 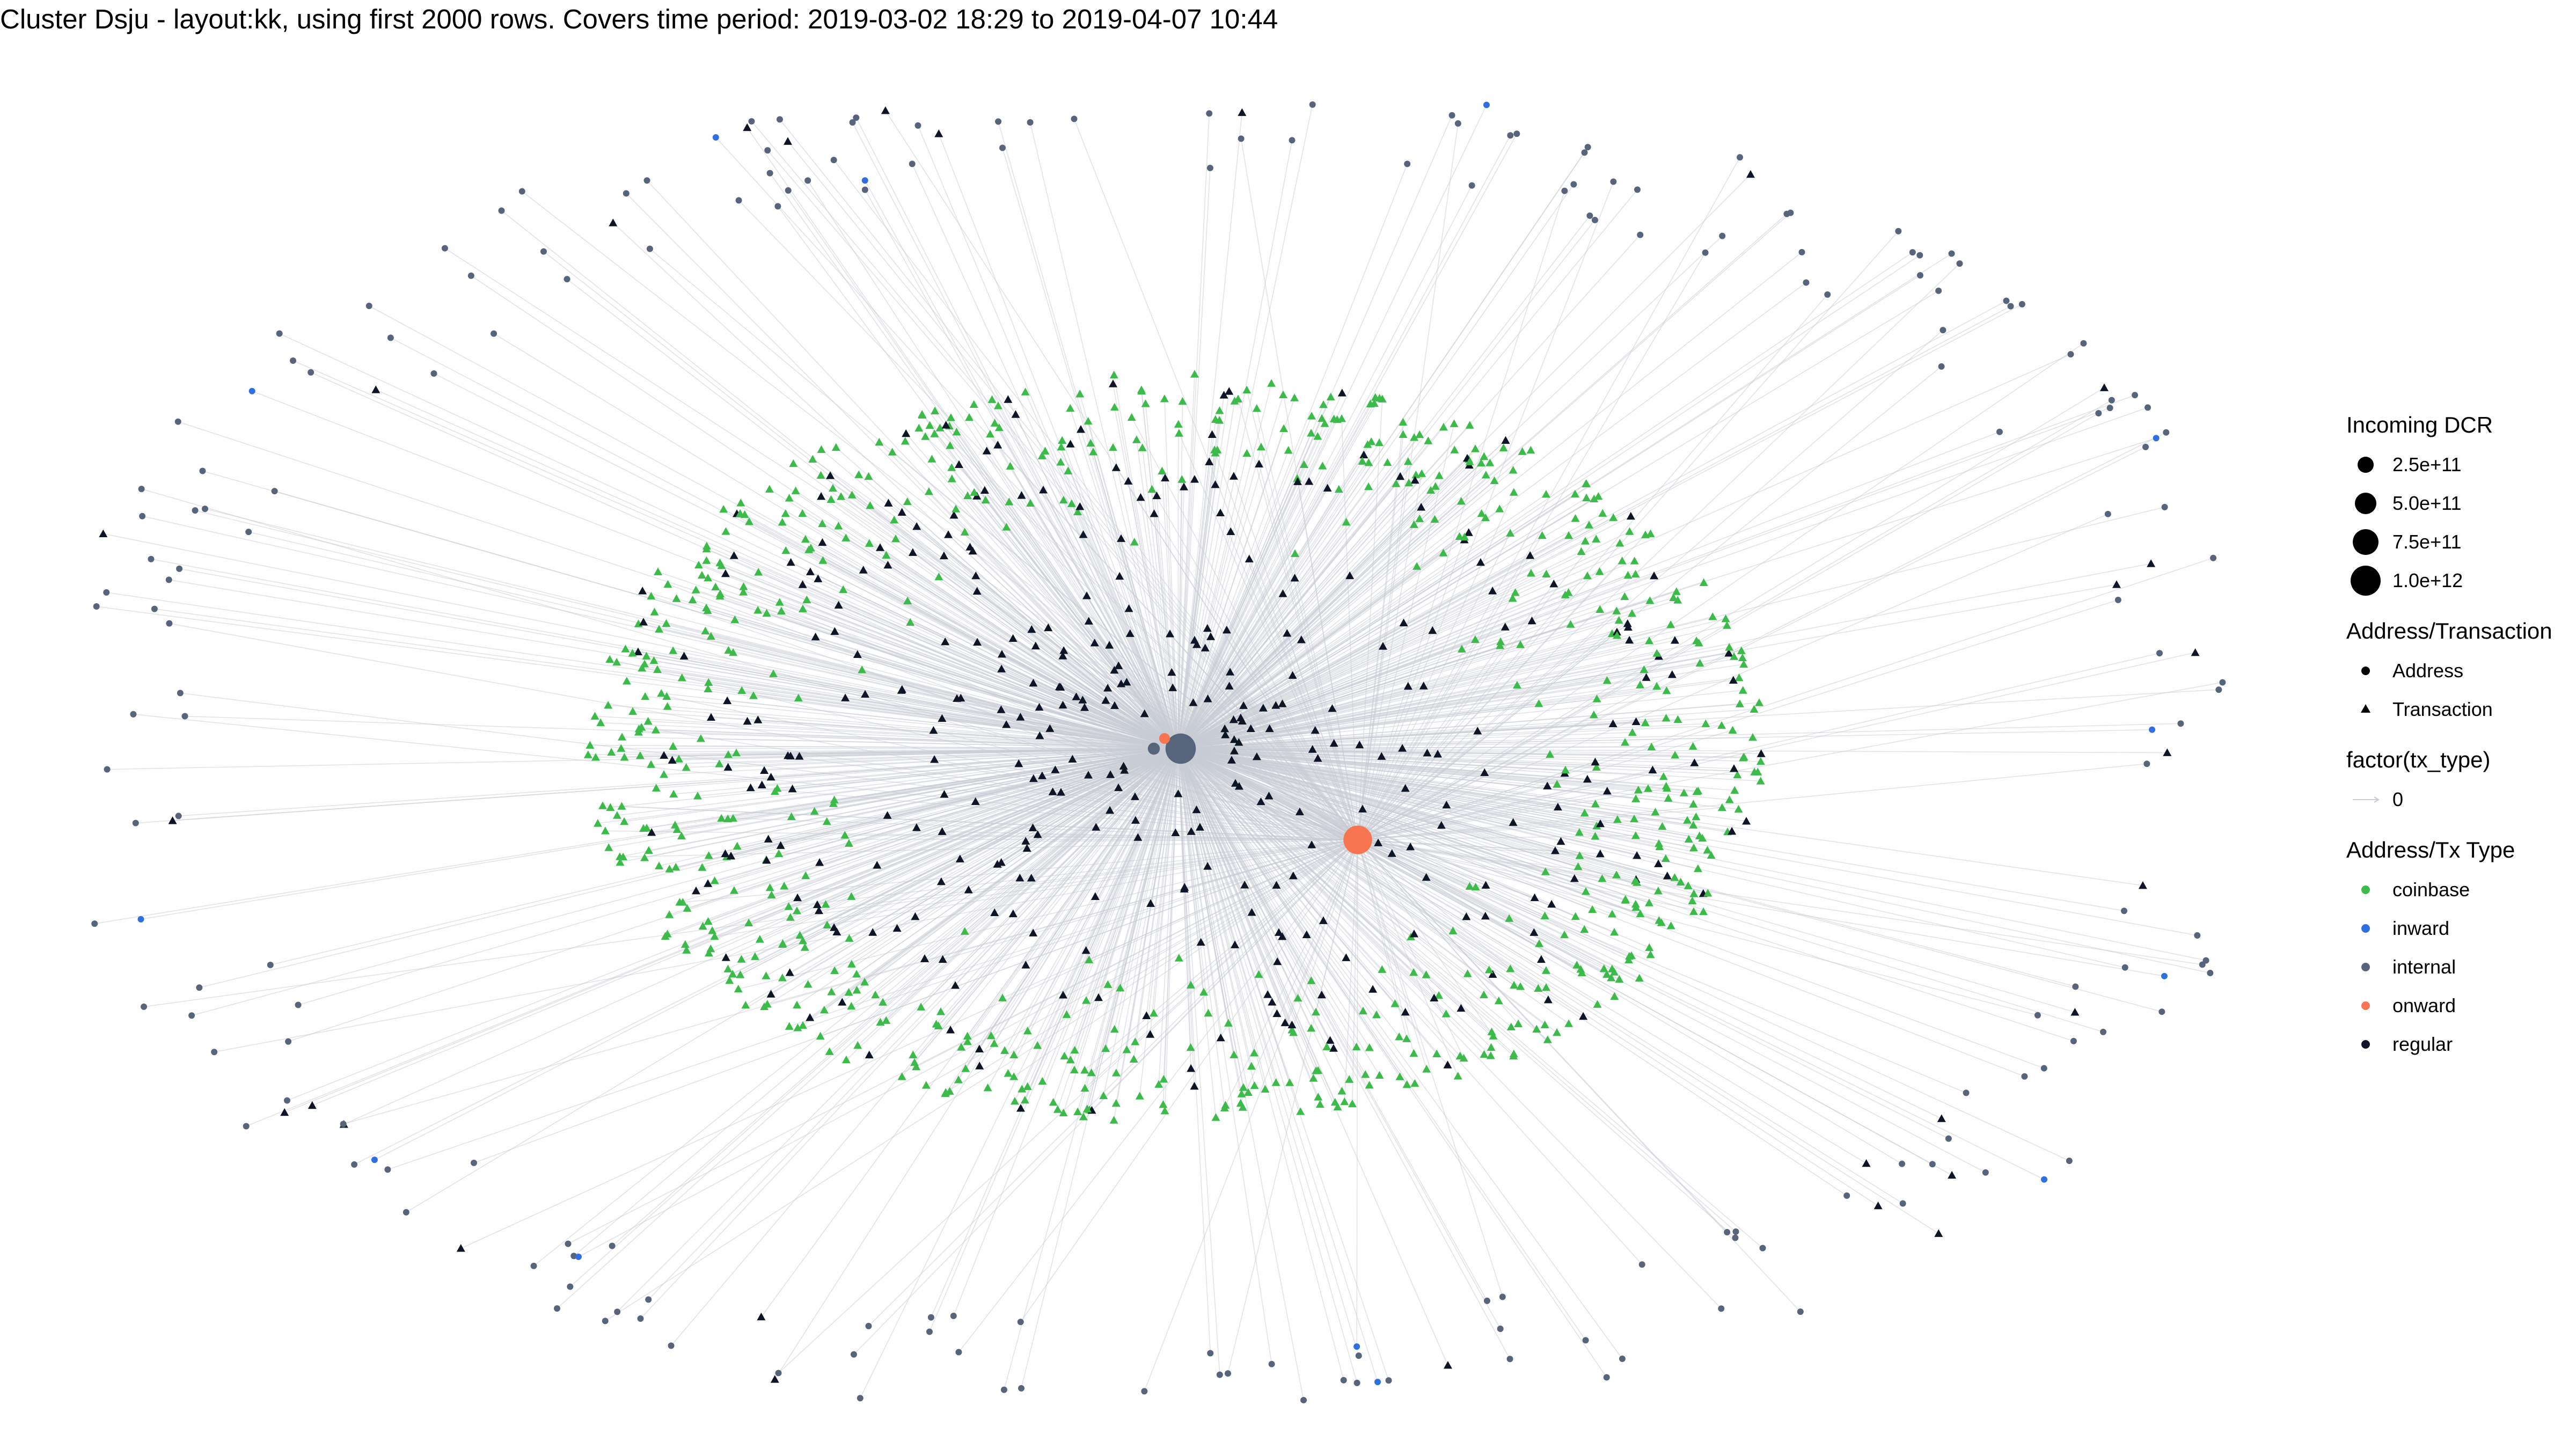 What do you see at coordinates (2459, 783) in the screenshot?
I see `legend-edge-group: factor(tx_type) 0` at bounding box center [2459, 783].